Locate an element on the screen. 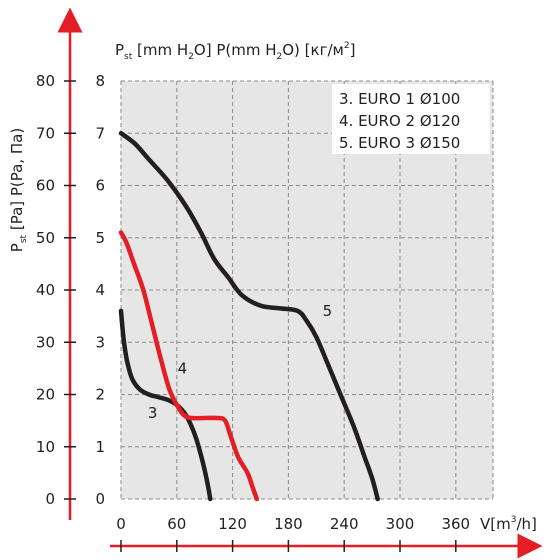  x-tick-label: 120 is located at coordinates (232, 524).